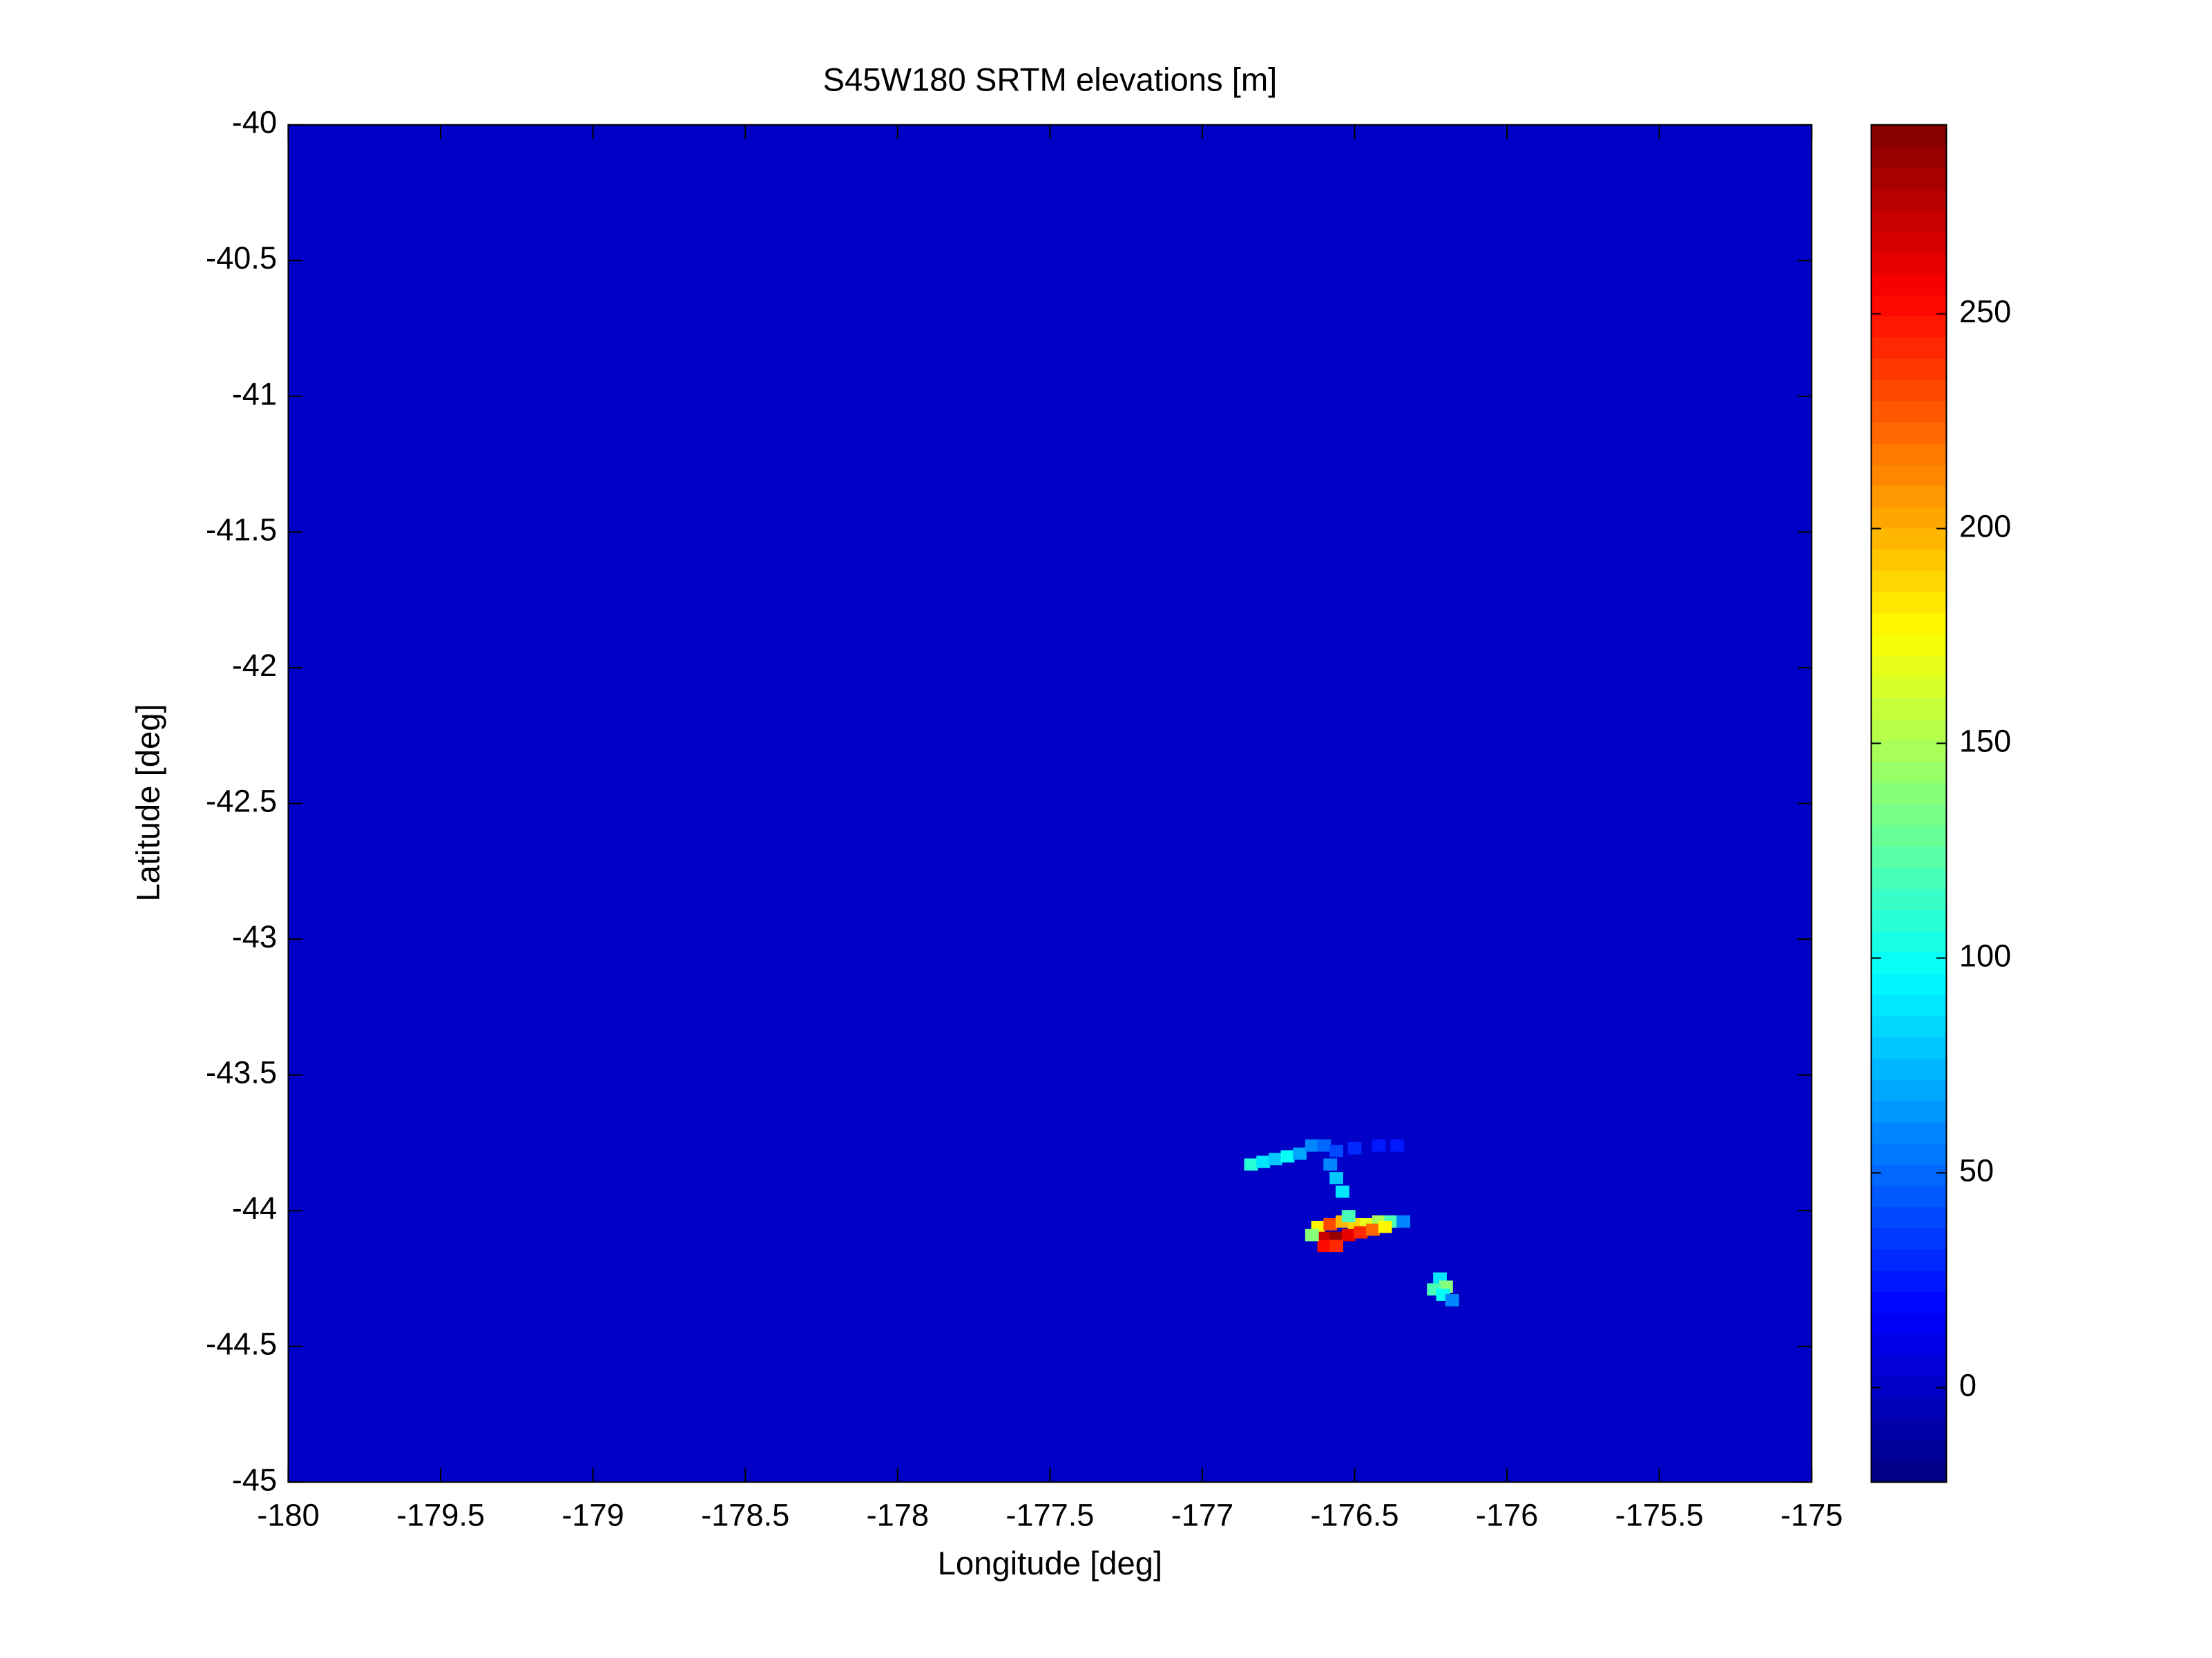 The width and height of the screenshot is (2212, 1658). I want to click on y-tick-label: -44.5, so click(241, 1344).